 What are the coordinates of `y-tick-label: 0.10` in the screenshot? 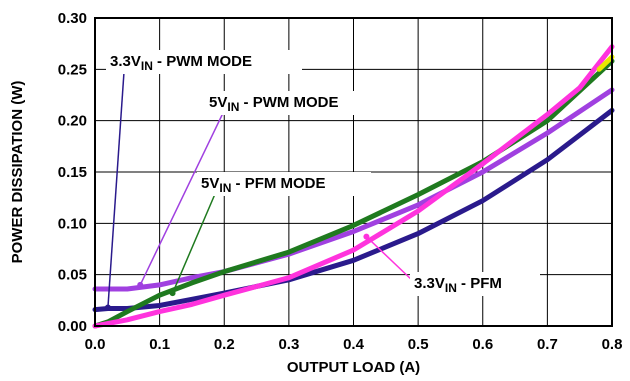 It's located at (72, 223).